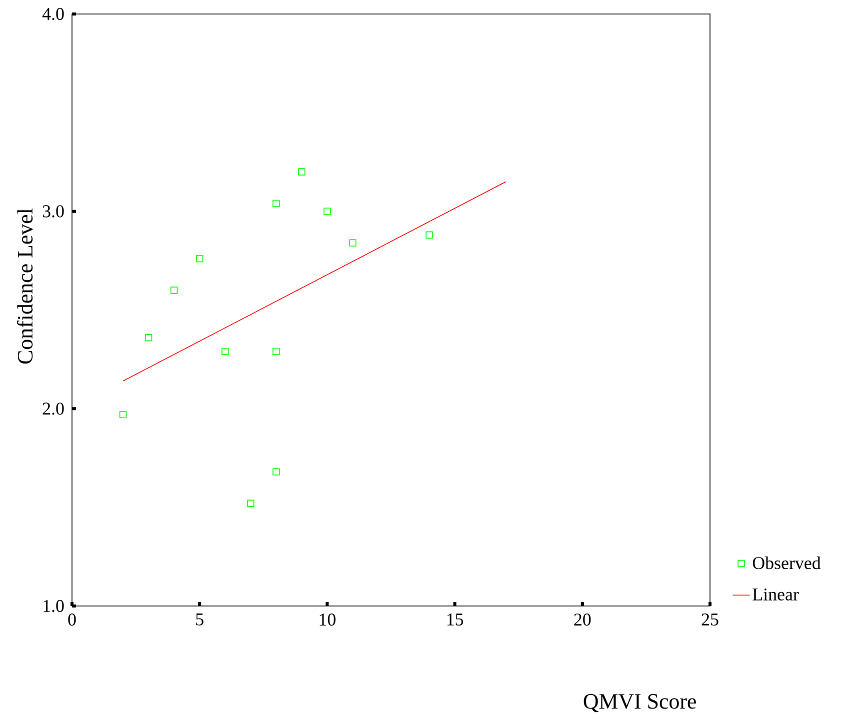  Describe the element at coordinates (54, 606) in the screenshot. I see `y-tick-label: 1.0` at that location.